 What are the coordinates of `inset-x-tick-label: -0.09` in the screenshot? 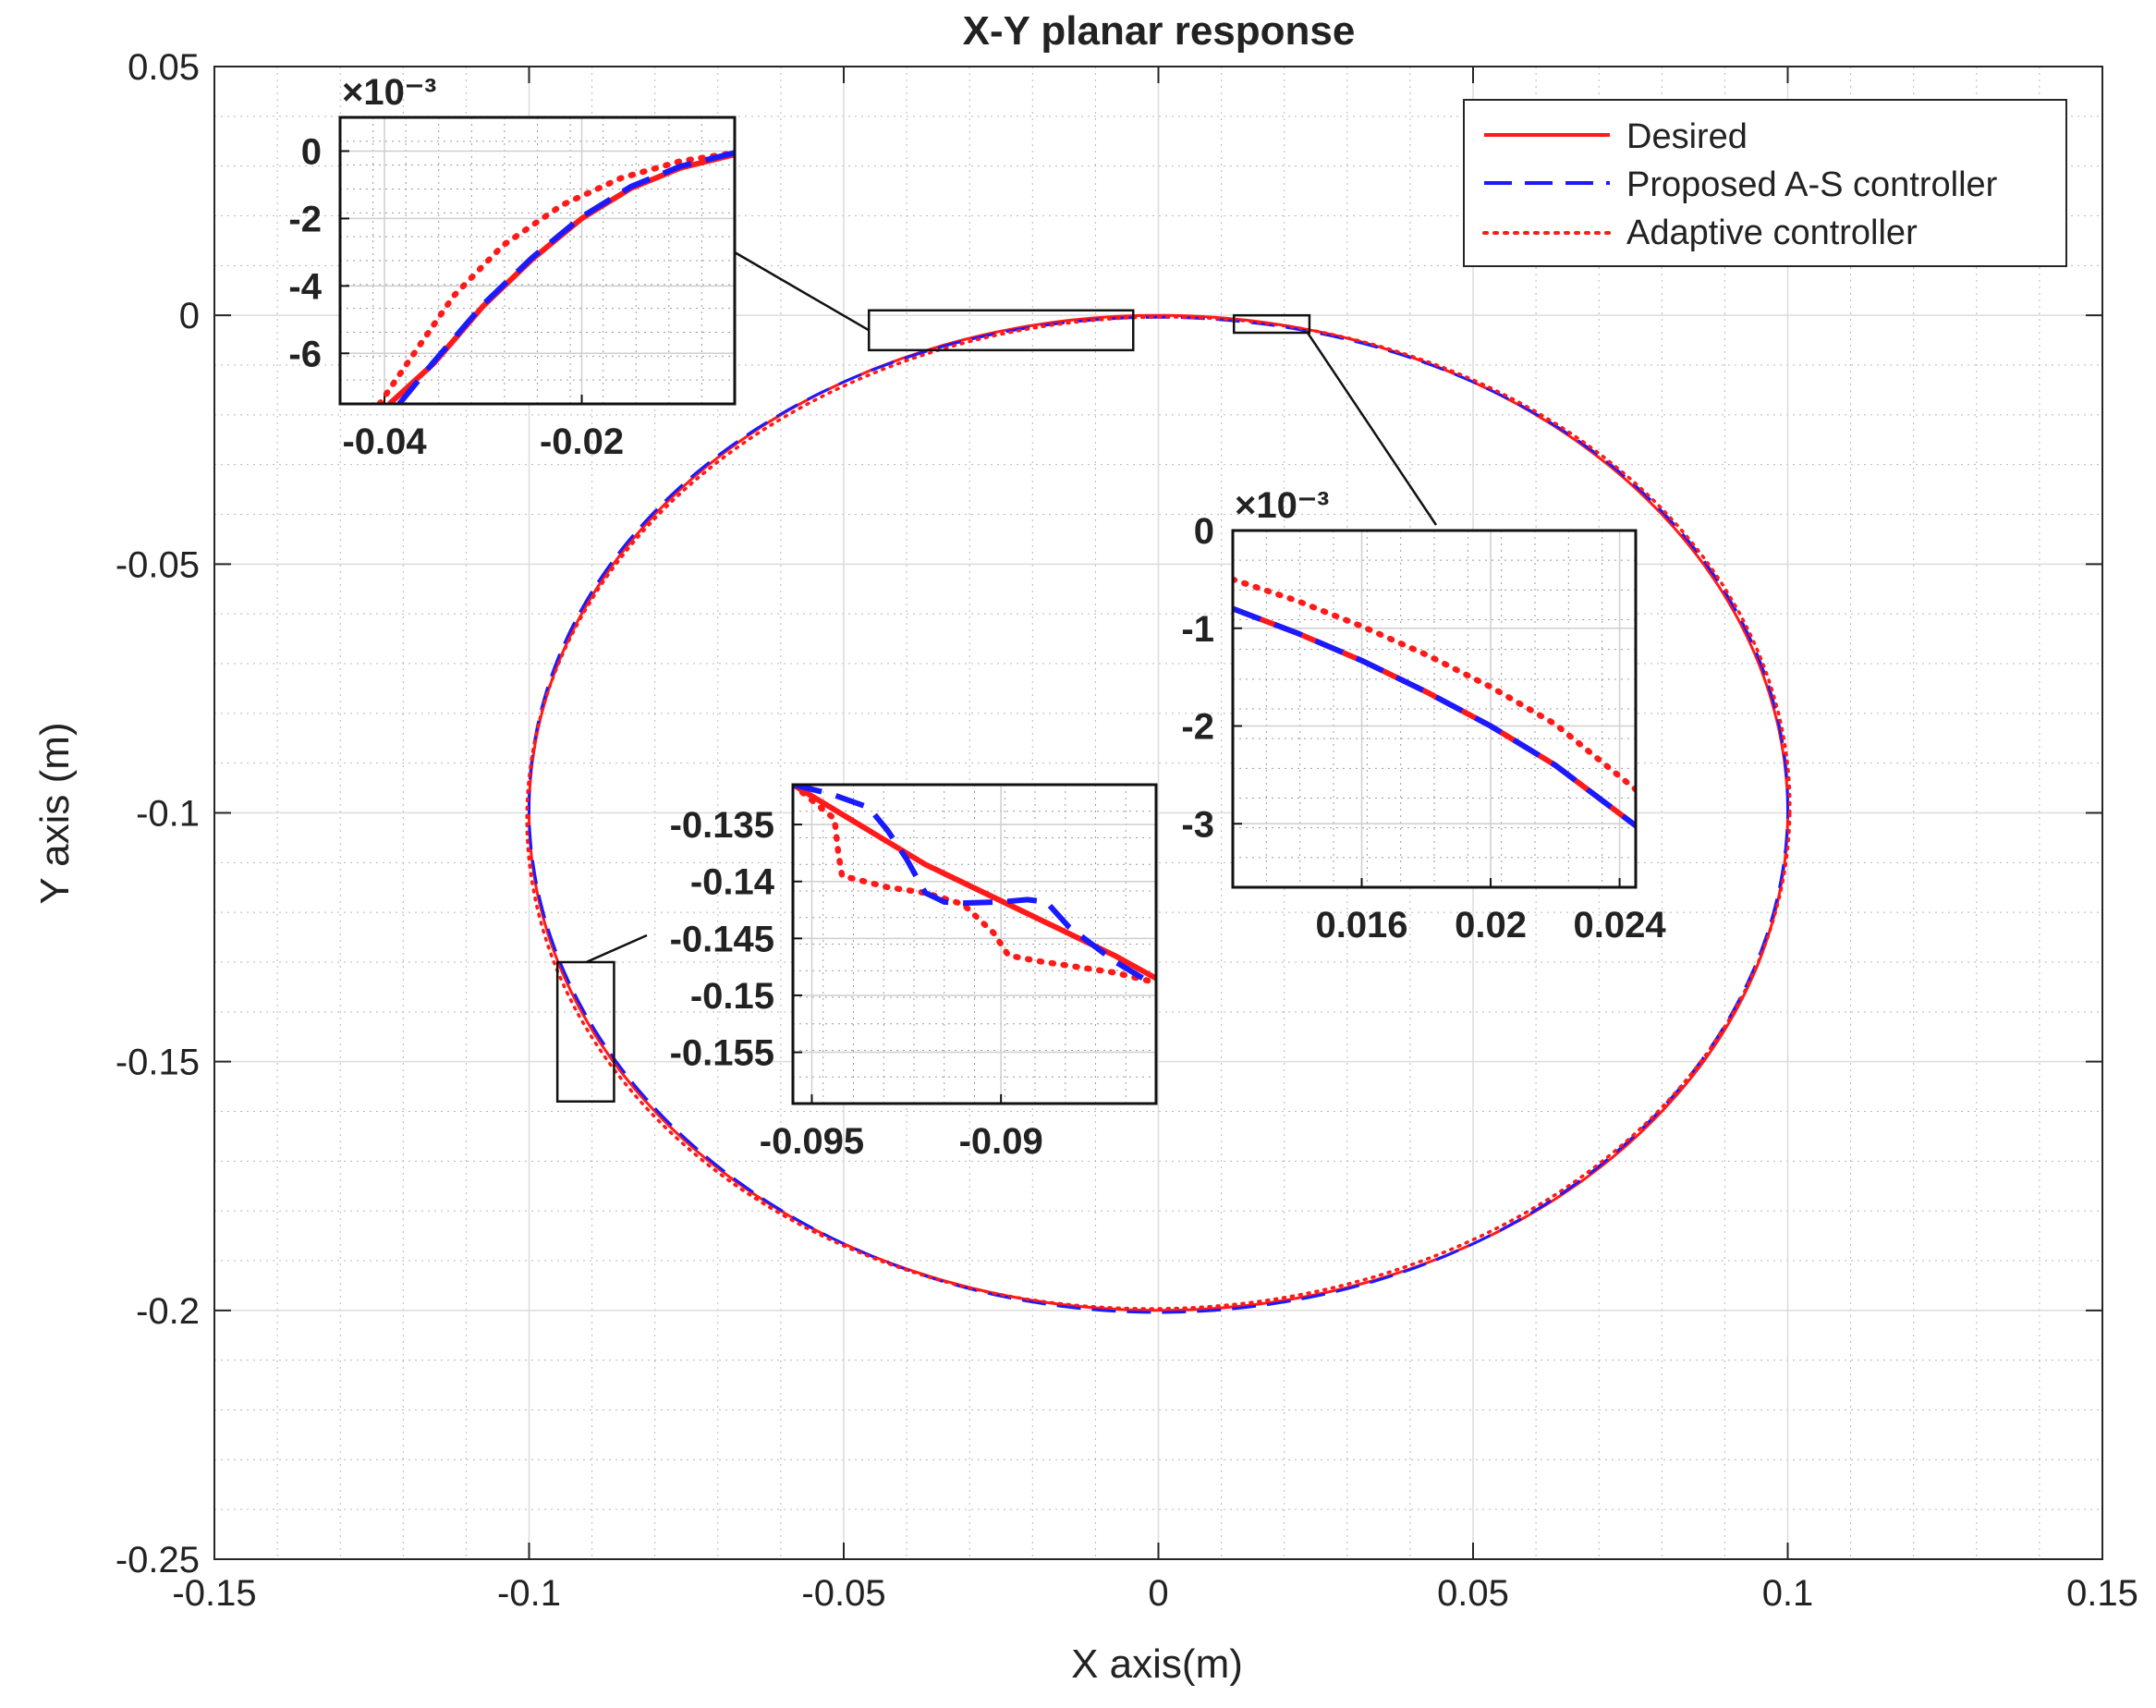 It's located at (1001, 1141).